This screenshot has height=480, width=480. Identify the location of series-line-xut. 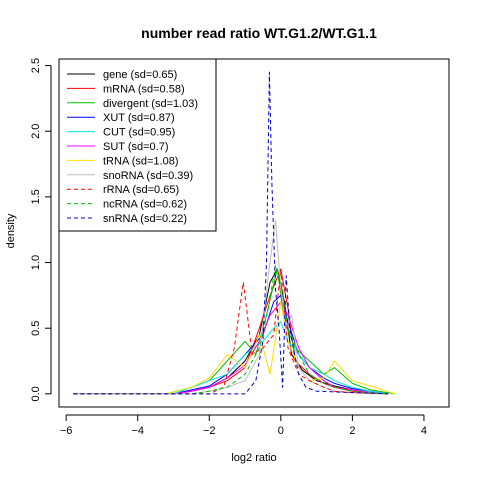
(231, 344).